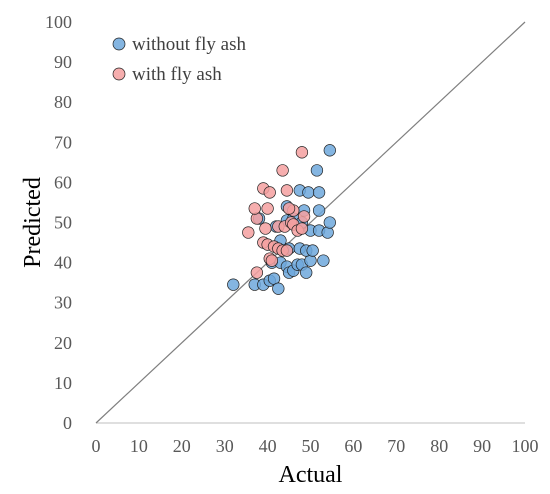 The width and height of the screenshot is (550, 494). I want to click on x-tick-label: 30, so click(225, 446).